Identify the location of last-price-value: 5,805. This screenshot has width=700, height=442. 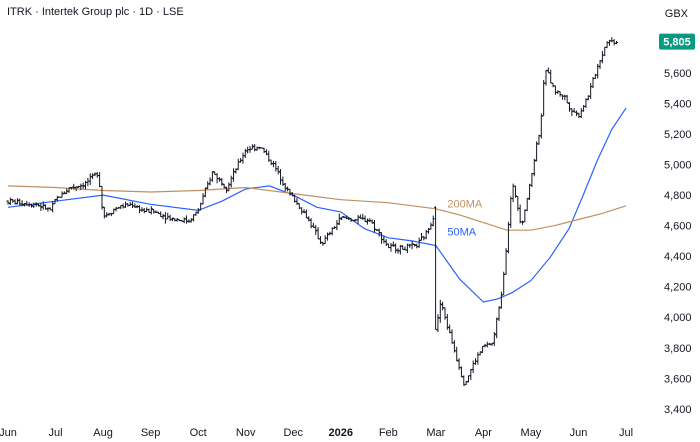
(677, 43).